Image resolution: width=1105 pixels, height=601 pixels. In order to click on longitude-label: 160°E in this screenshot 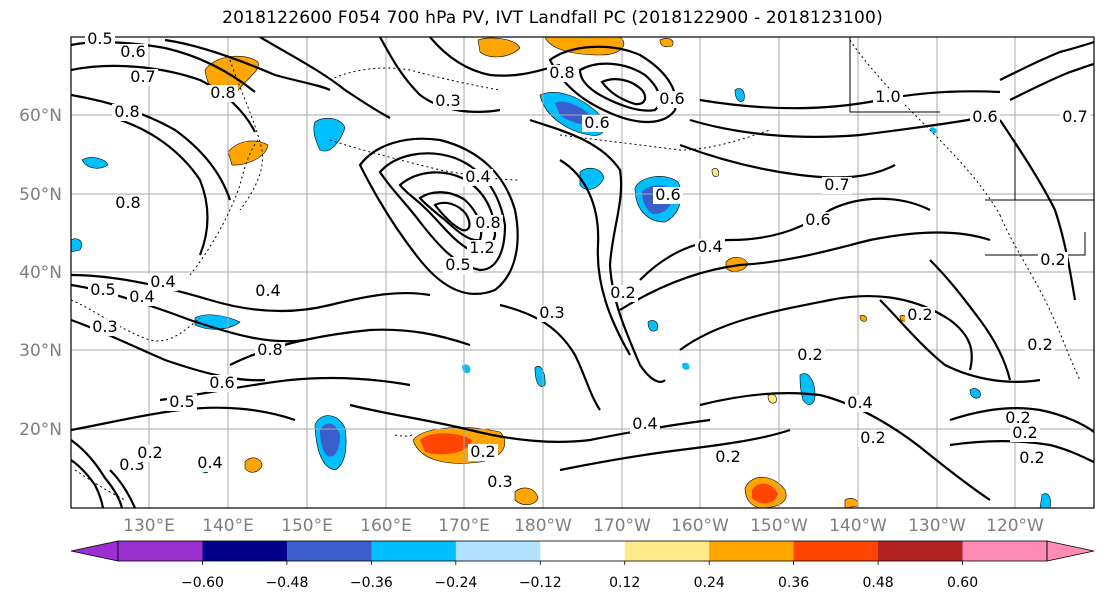, I will do `click(386, 526)`.